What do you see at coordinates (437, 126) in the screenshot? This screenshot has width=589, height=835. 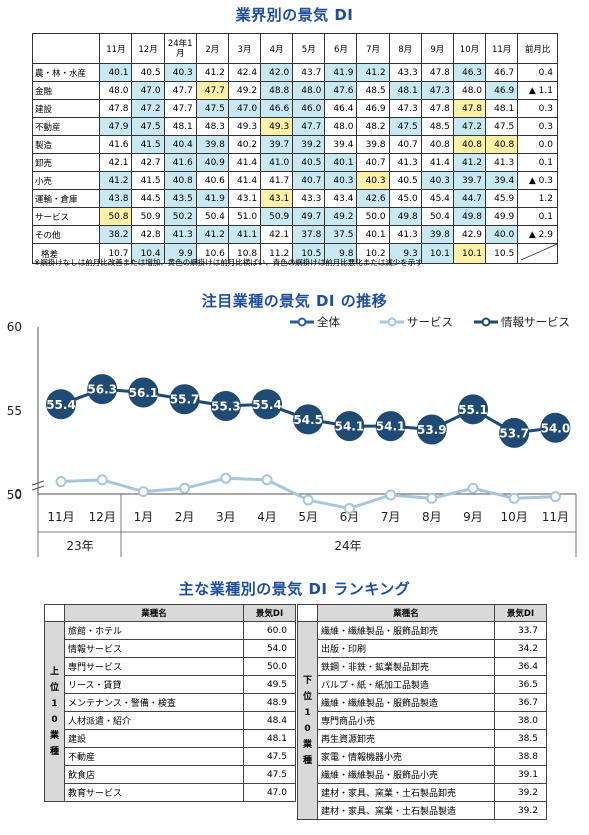 I see `di-cell: 48.5` at bounding box center [437, 126].